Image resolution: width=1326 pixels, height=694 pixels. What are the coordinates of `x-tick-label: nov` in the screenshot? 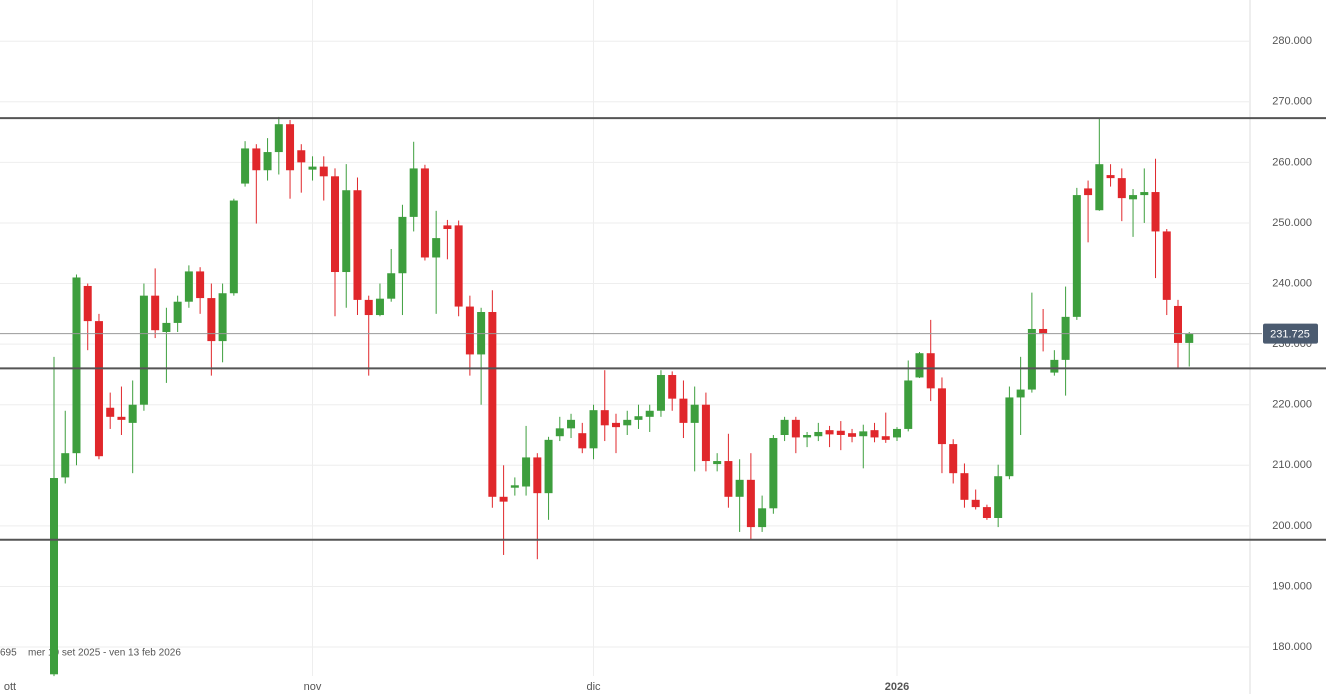 It's located at (313, 687).